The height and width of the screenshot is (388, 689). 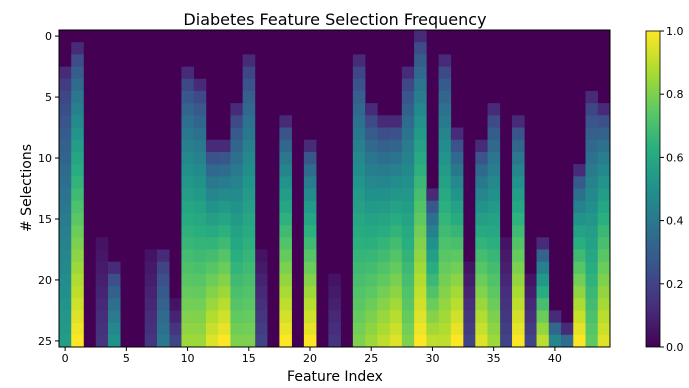 What do you see at coordinates (310, 358) in the screenshot?
I see `x-tick-label: 20` at bounding box center [310, 358].